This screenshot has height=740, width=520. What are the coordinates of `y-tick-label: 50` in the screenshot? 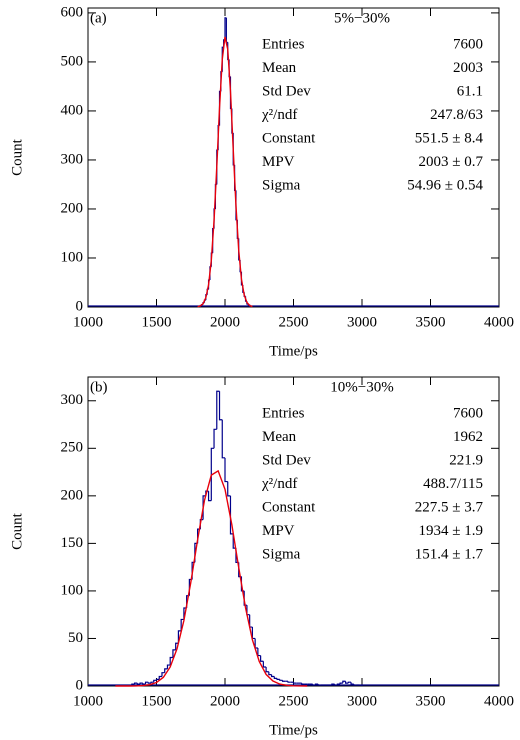 It's located at (75, 638).